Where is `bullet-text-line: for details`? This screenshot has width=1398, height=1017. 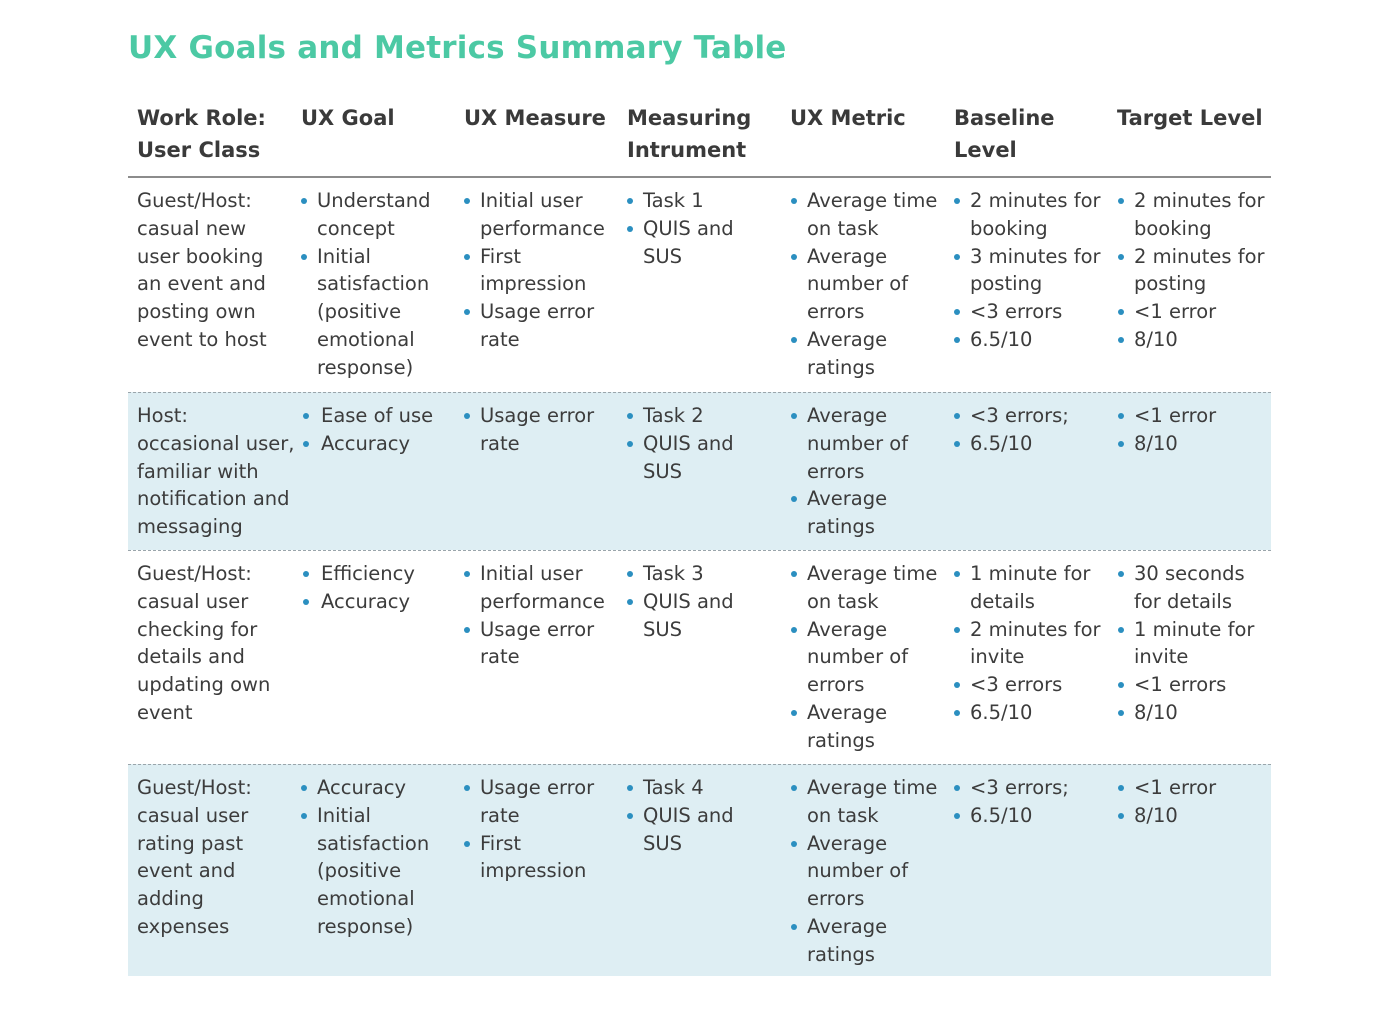
bullet-text-line: for details is located at coordinates (1183, 601).